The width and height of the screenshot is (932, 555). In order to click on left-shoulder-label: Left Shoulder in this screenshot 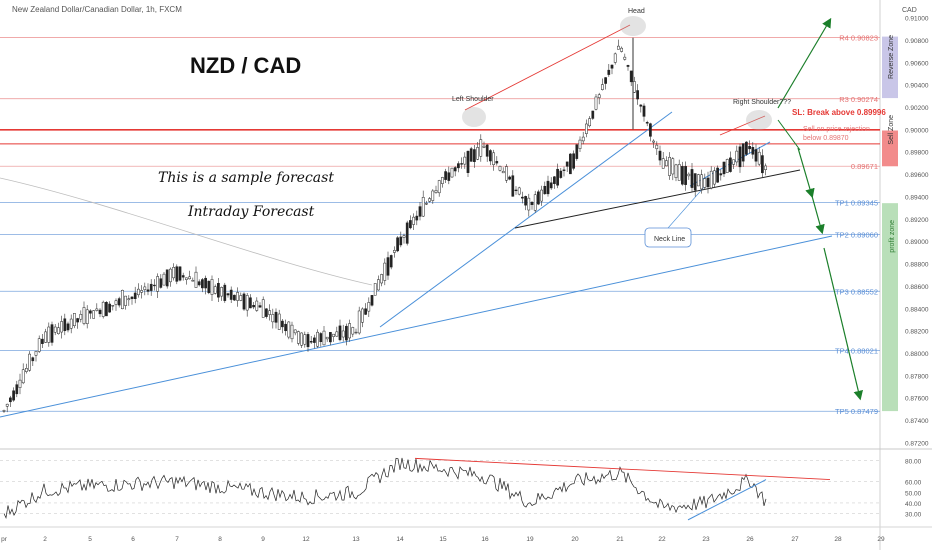, I will do `click(473, 99)`.